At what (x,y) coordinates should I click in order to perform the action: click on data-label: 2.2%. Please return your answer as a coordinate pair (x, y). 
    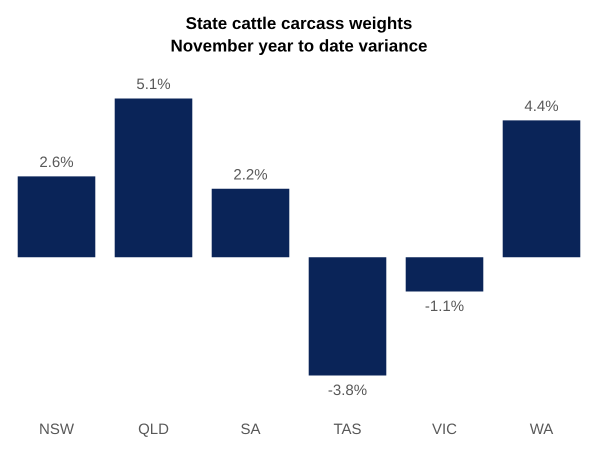
    Looking at the image, I should click on (250, 175).